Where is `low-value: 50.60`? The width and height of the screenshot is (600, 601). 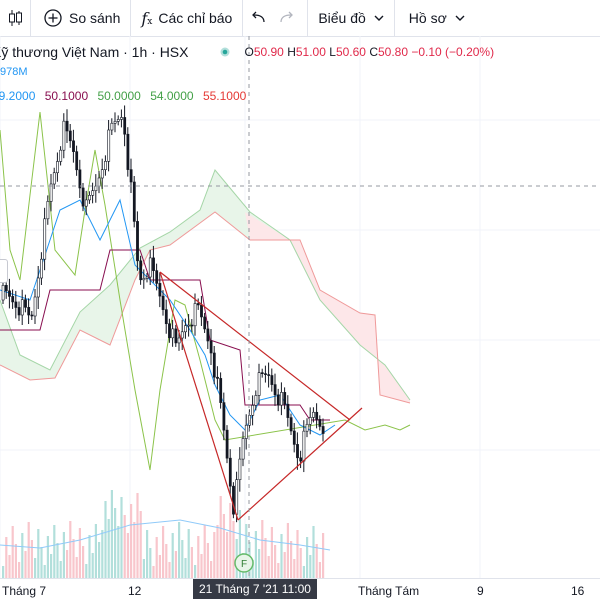 low-value: 50.60 is located at coordinates (350, 52).